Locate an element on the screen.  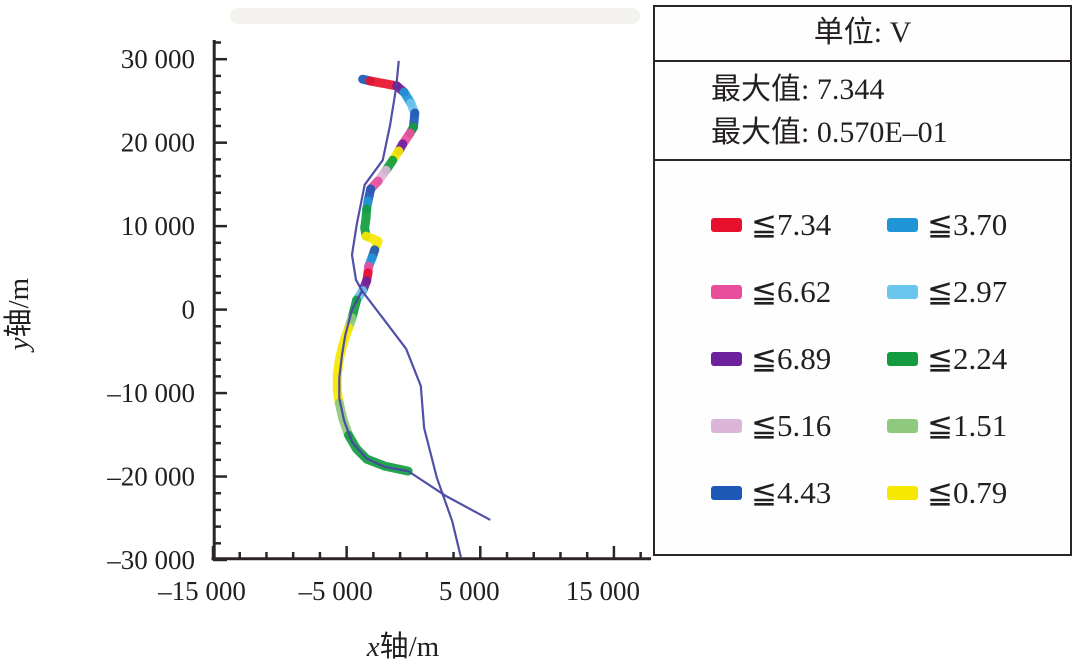
y-tick-label: 10 000 is located at coordinates (158, 226).